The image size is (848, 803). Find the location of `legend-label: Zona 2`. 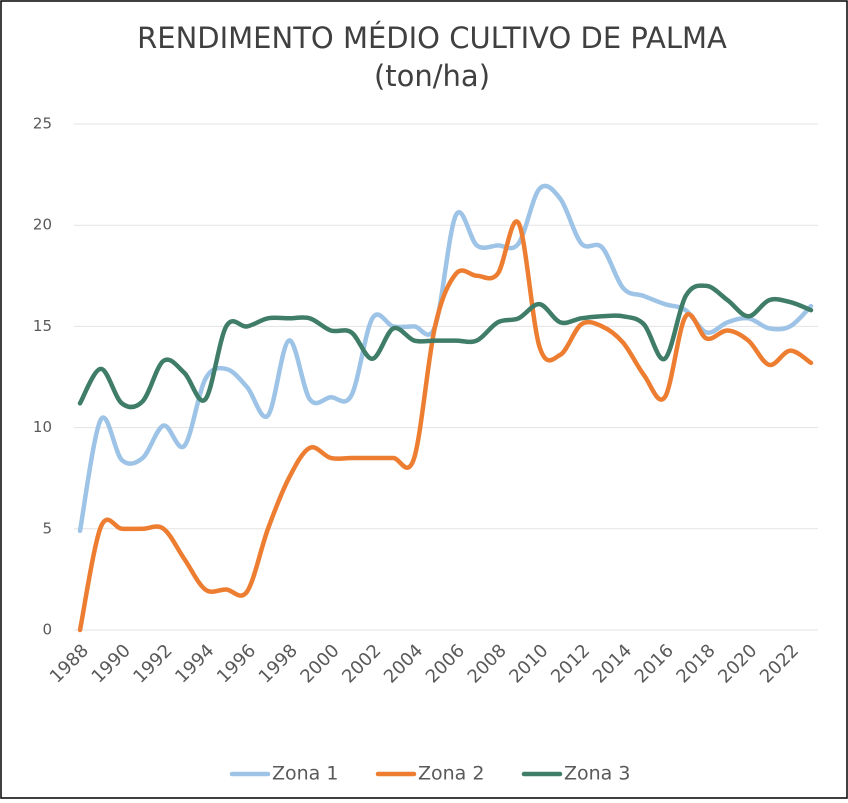

legend-label: Zona 2 is located at coordinates (451, 774).